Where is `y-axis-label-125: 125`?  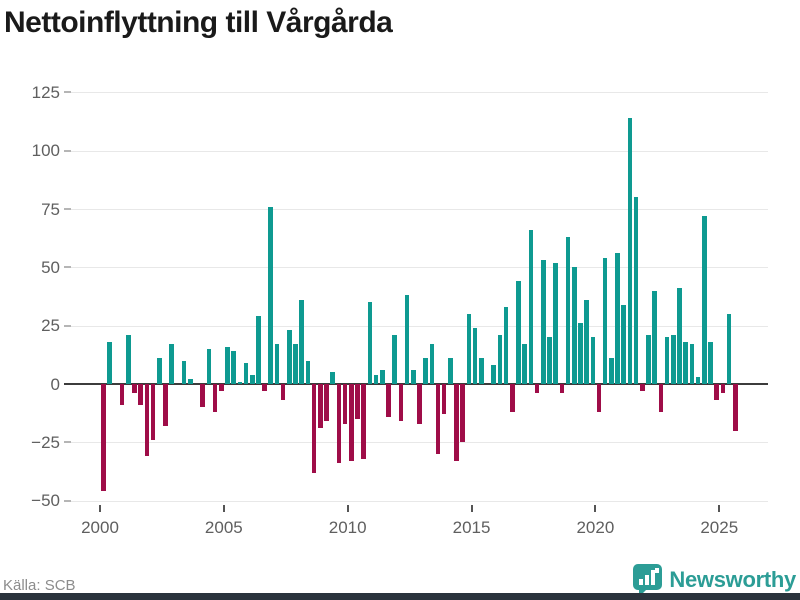
y-axis-label-125: 125 is located at coordinates (45, 92).